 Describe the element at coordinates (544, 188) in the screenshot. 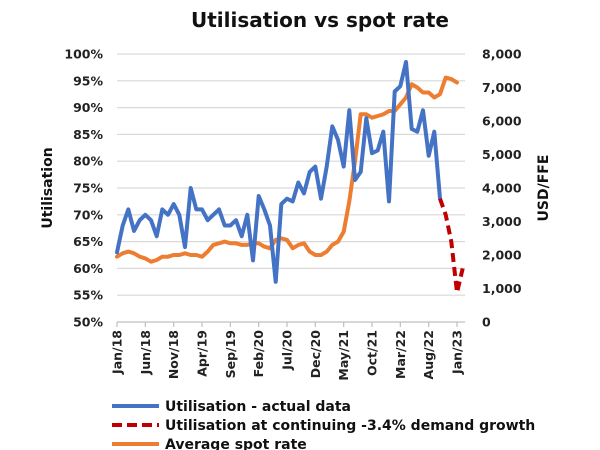

I see `y2-axis-title: USD/FFE` at that location.